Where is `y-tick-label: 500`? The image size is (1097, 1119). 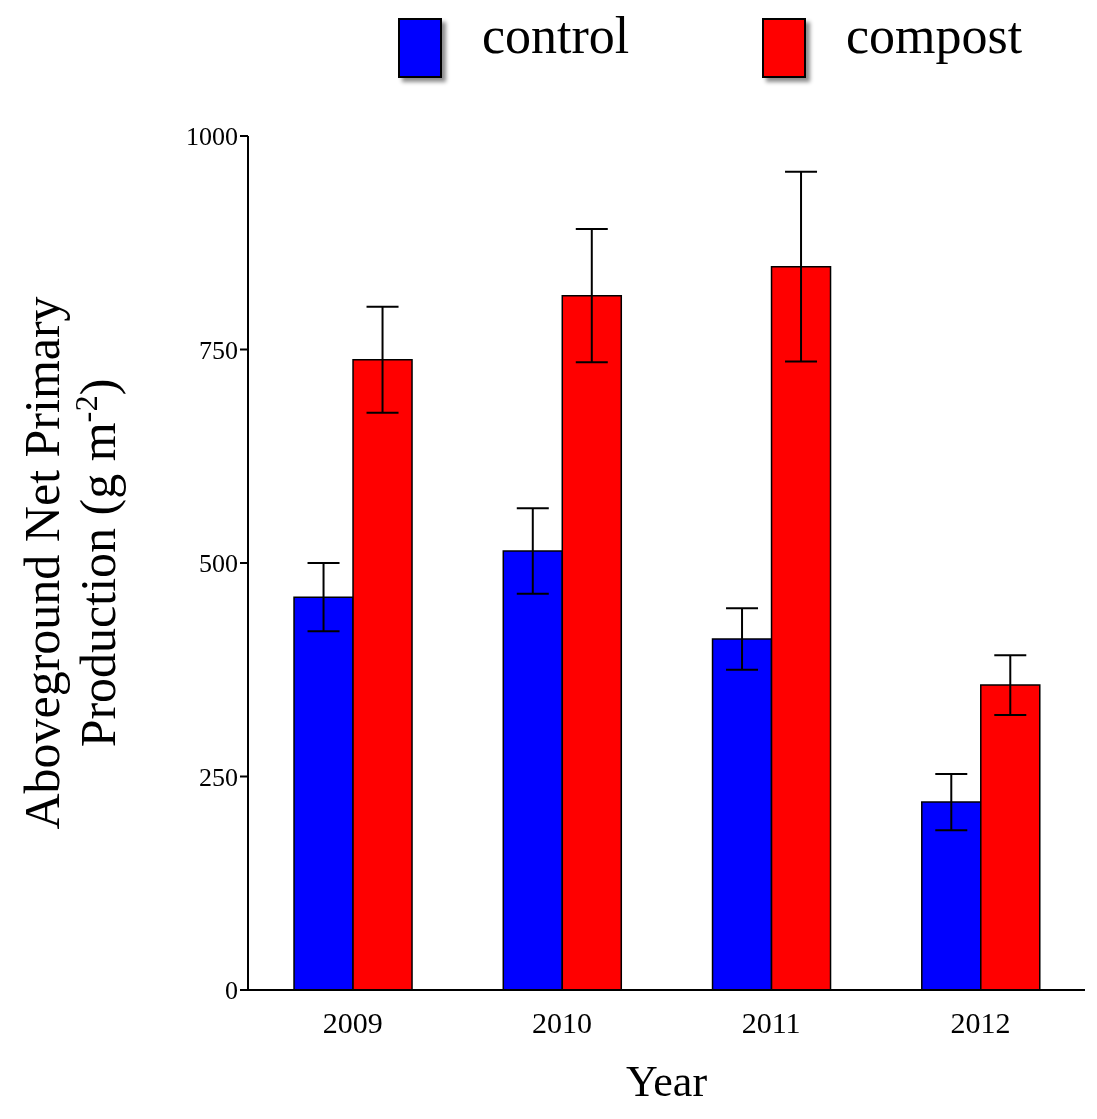
y-tick-label: 500 is located at coordinates (218, 564).